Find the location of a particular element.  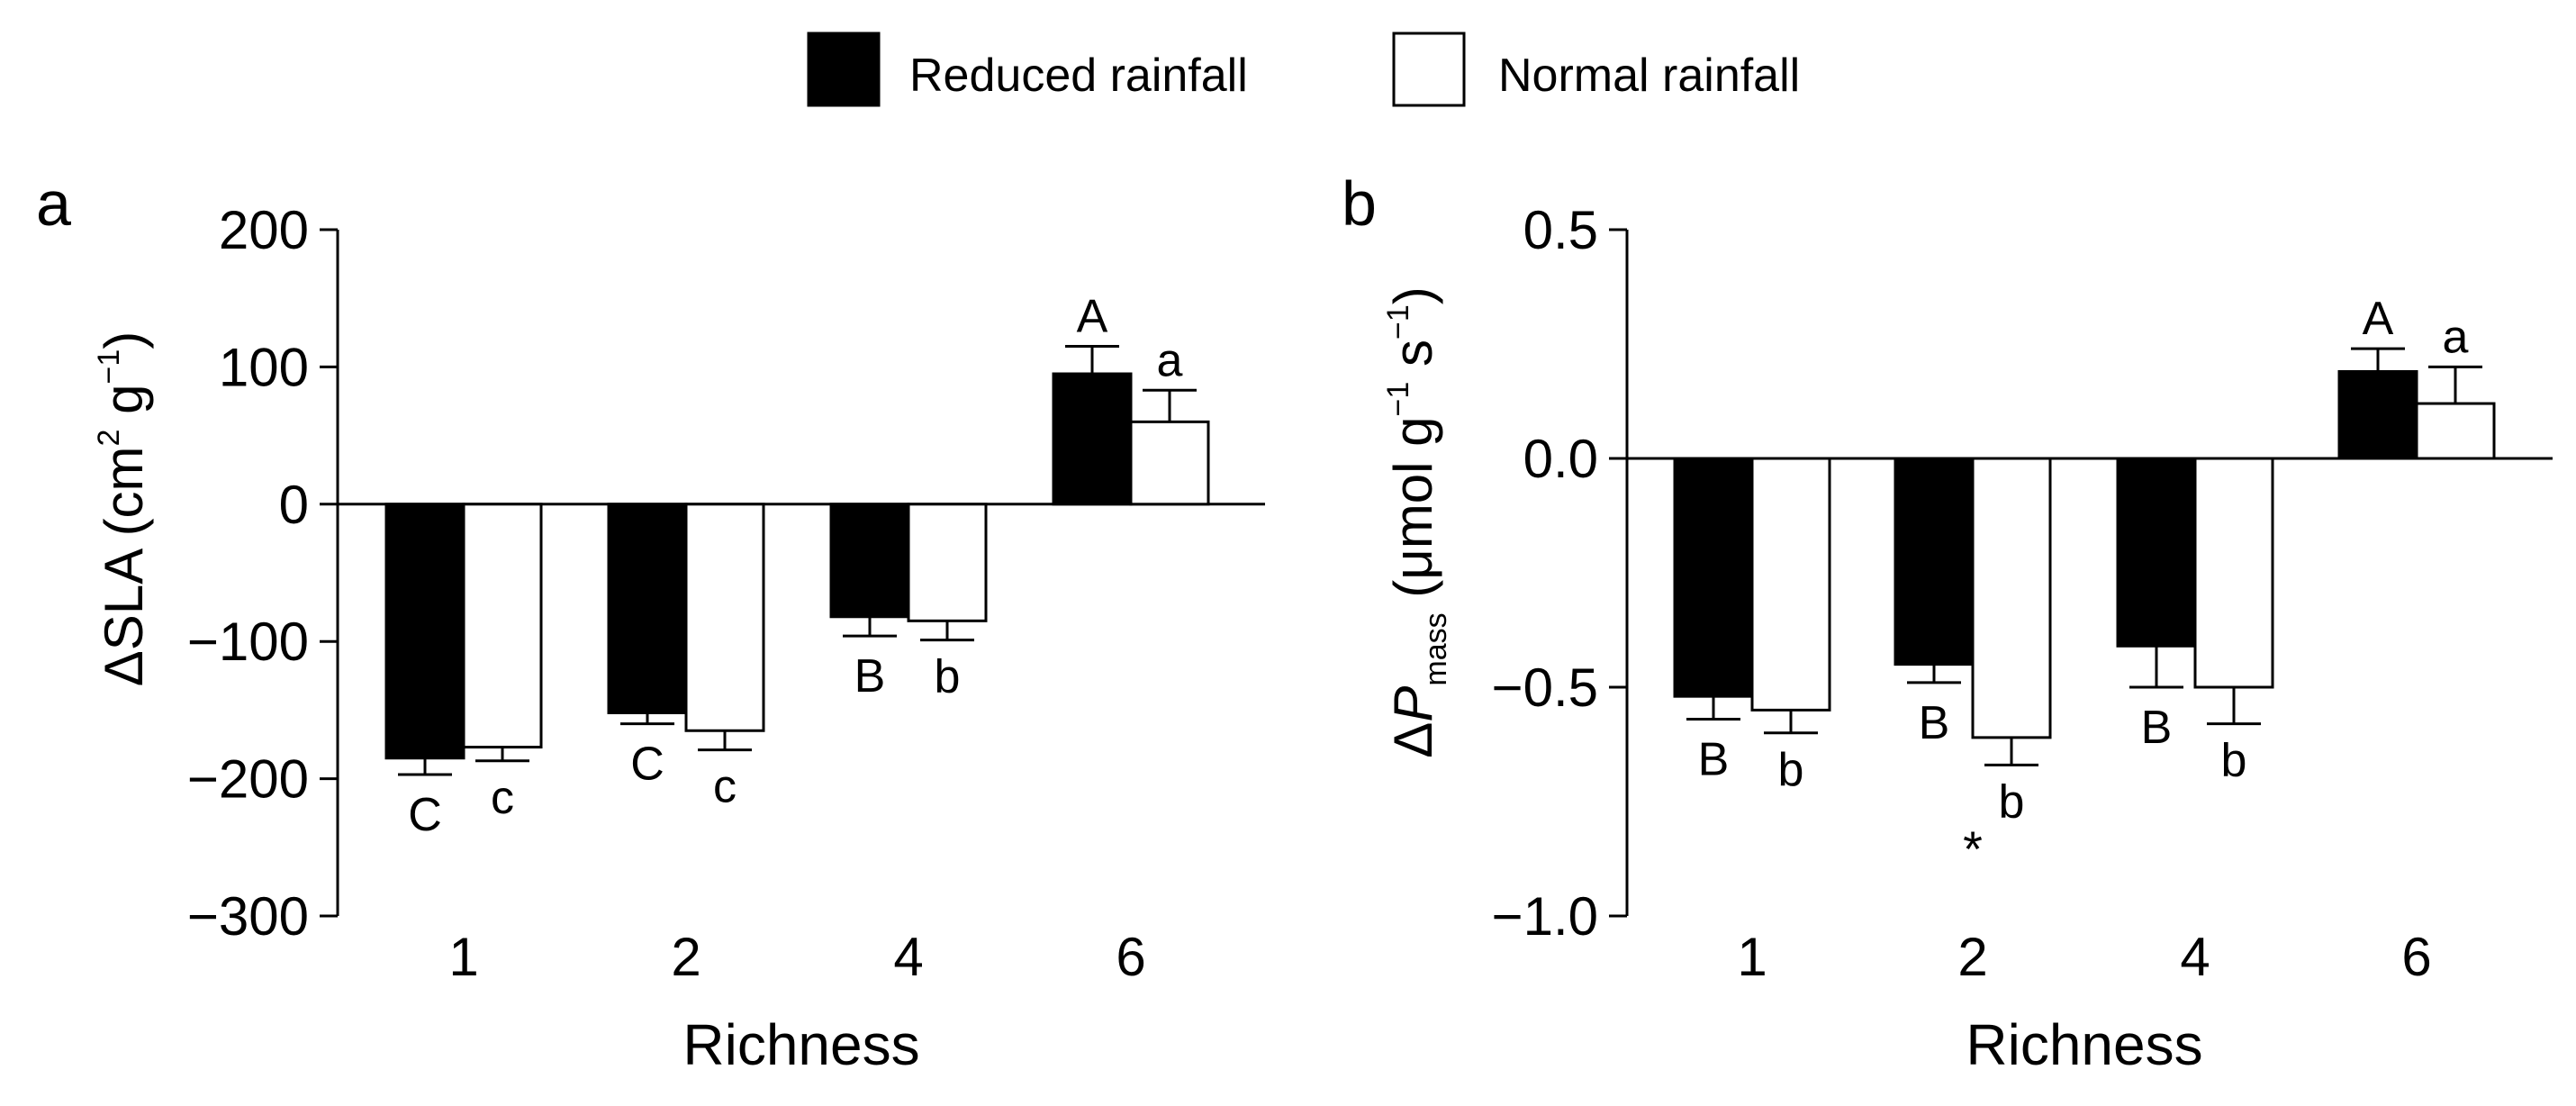

legend-swatch-normal is located at coordinates (1429, 69).